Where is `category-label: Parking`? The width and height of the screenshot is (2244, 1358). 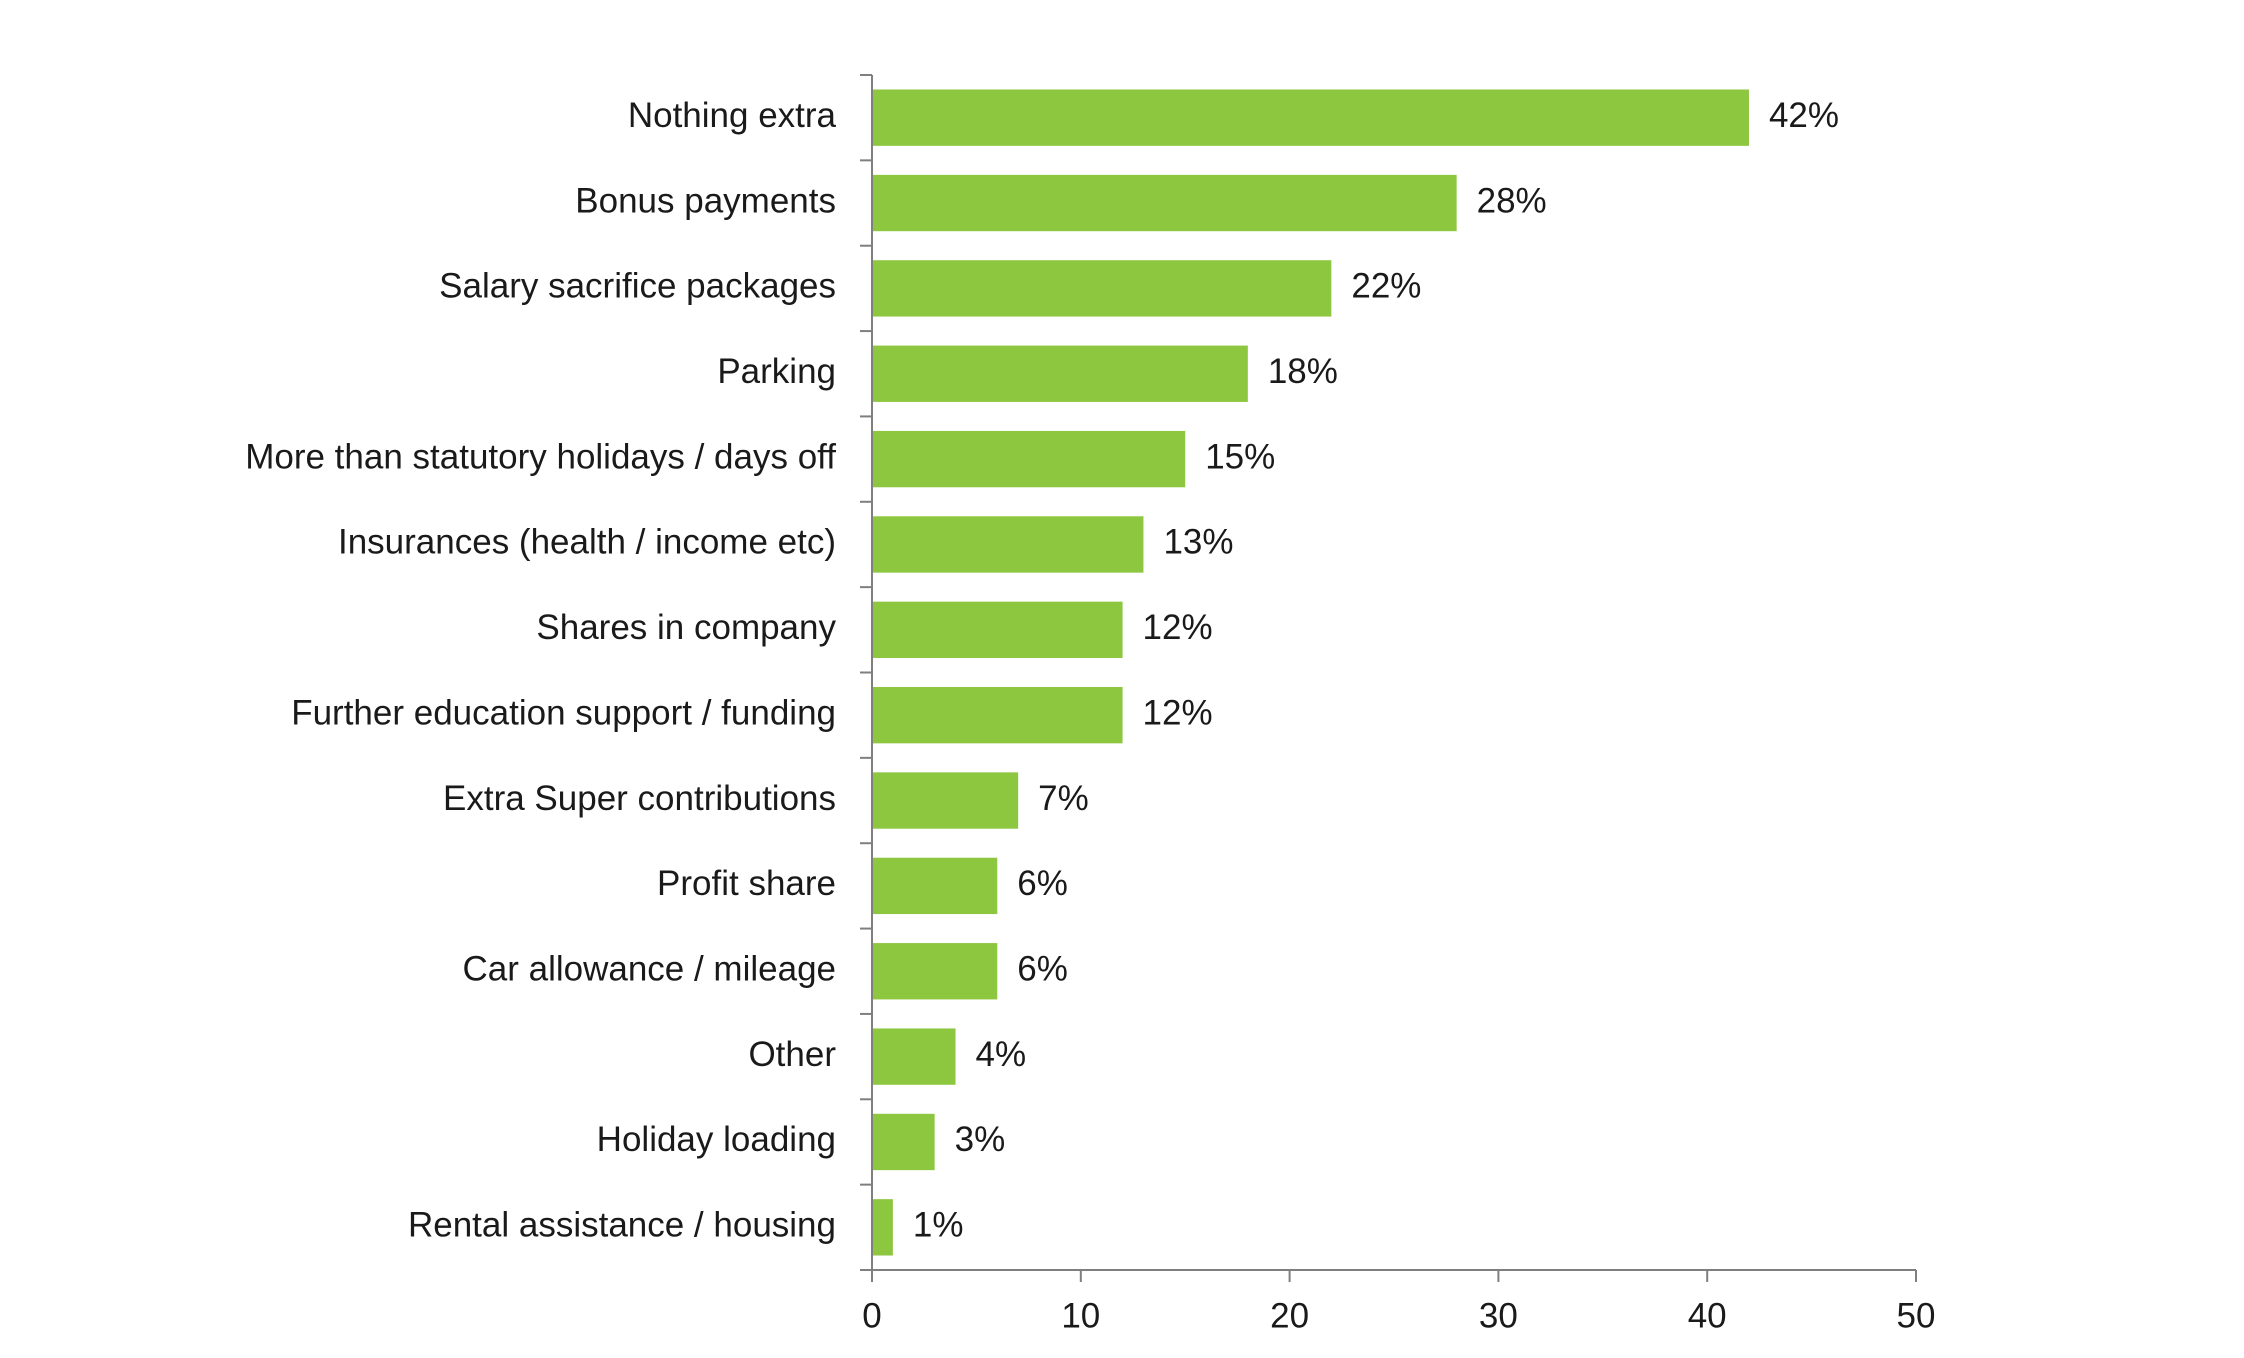 category-label: Parking is located at coordinates (776, 371).